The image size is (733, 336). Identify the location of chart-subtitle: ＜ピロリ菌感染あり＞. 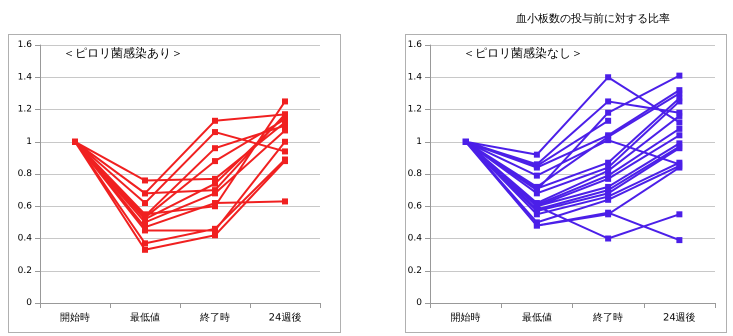
(123, 53).